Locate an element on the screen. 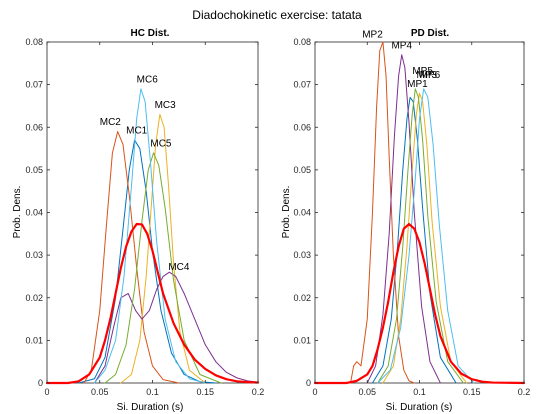 The image size is (541, 414). pd-series-mp2-label: MP2 is located at coordinates (372, 35).